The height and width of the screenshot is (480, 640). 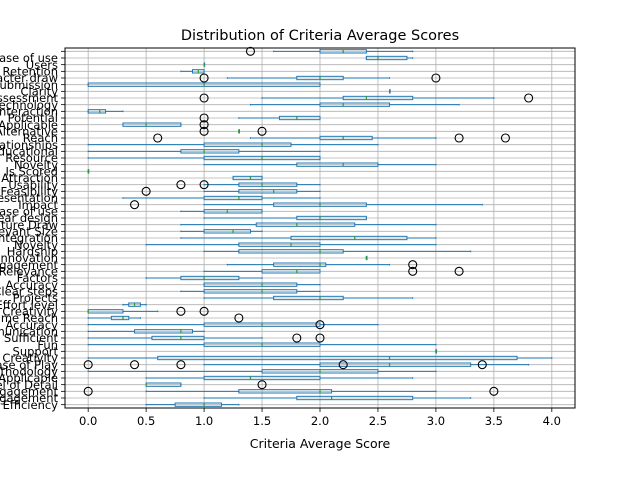 What do you see at coordinates (378, 421) in the screenshot?
I see `x-tick-label: 2.5` at bounding box center [378, 421].